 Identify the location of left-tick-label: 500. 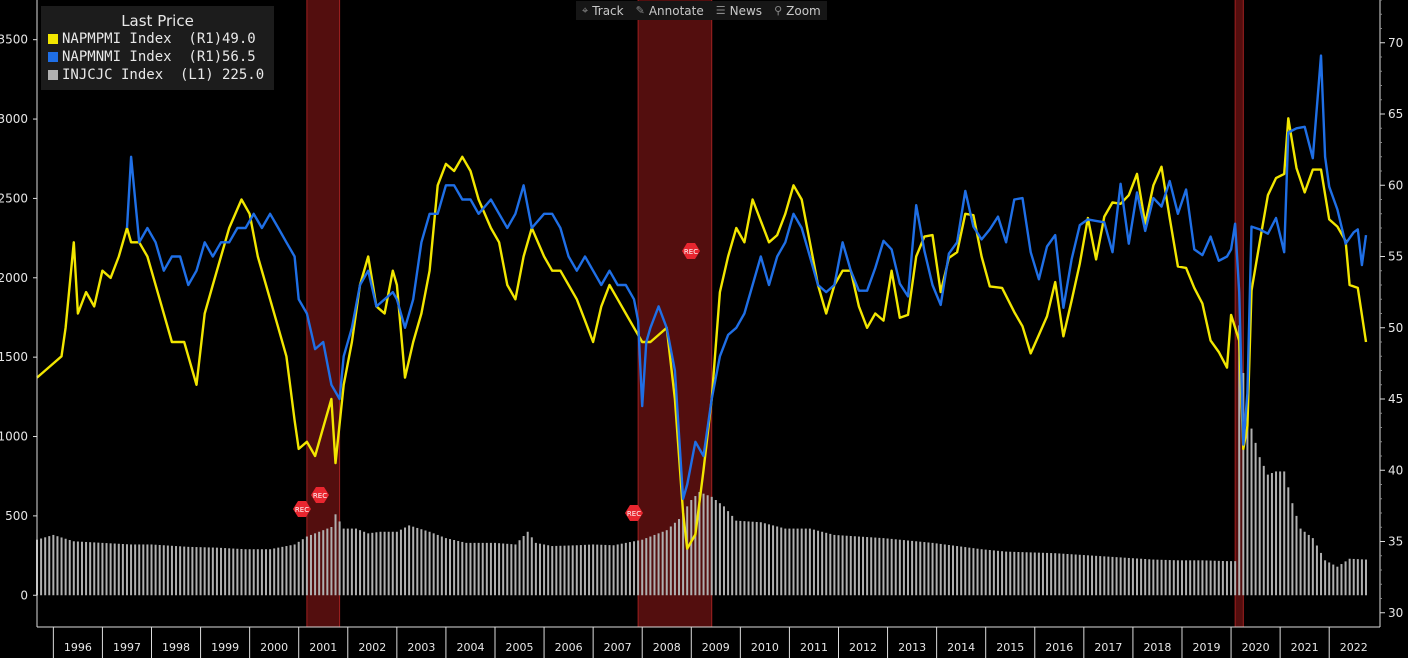
(16, 516).